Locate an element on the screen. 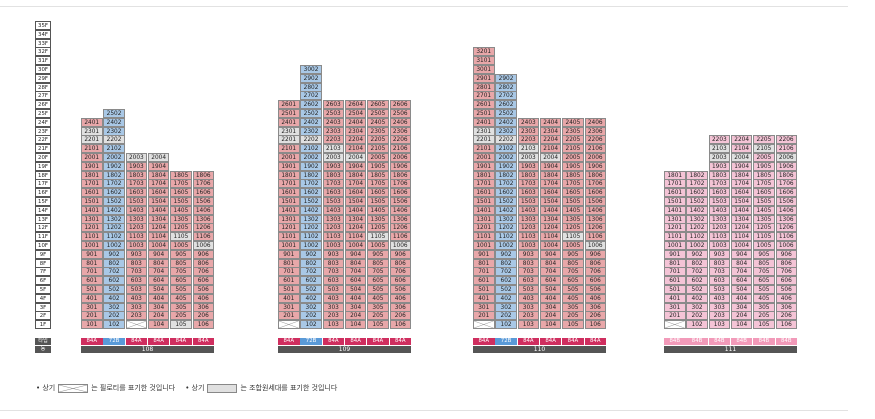 The width and height of the screenshot is (875, 419). unit-cell: 1404 is located at coordinates (355, 210).